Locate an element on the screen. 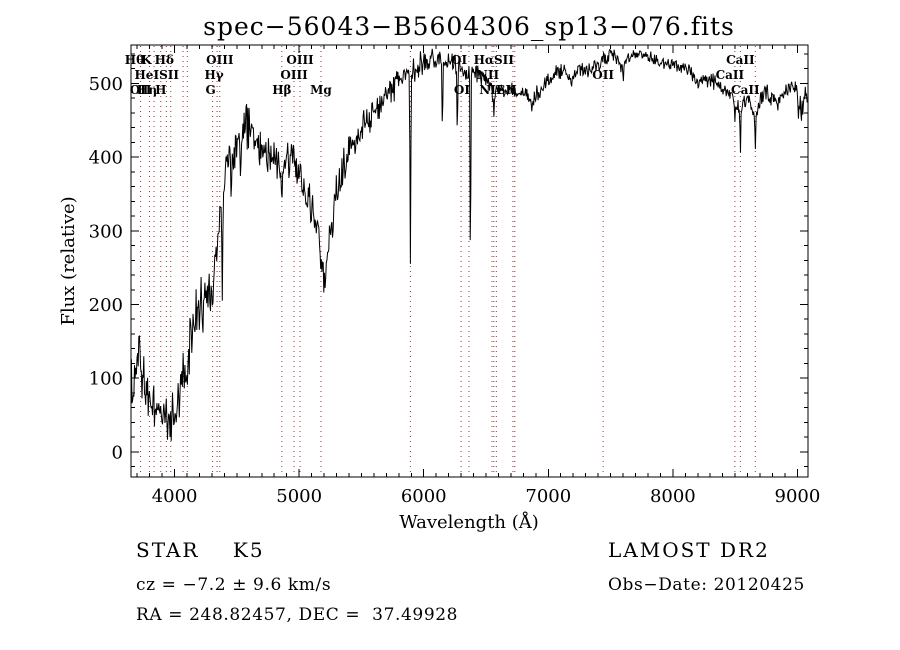  spectral-line-label: G is located at coordinates (210, 90).